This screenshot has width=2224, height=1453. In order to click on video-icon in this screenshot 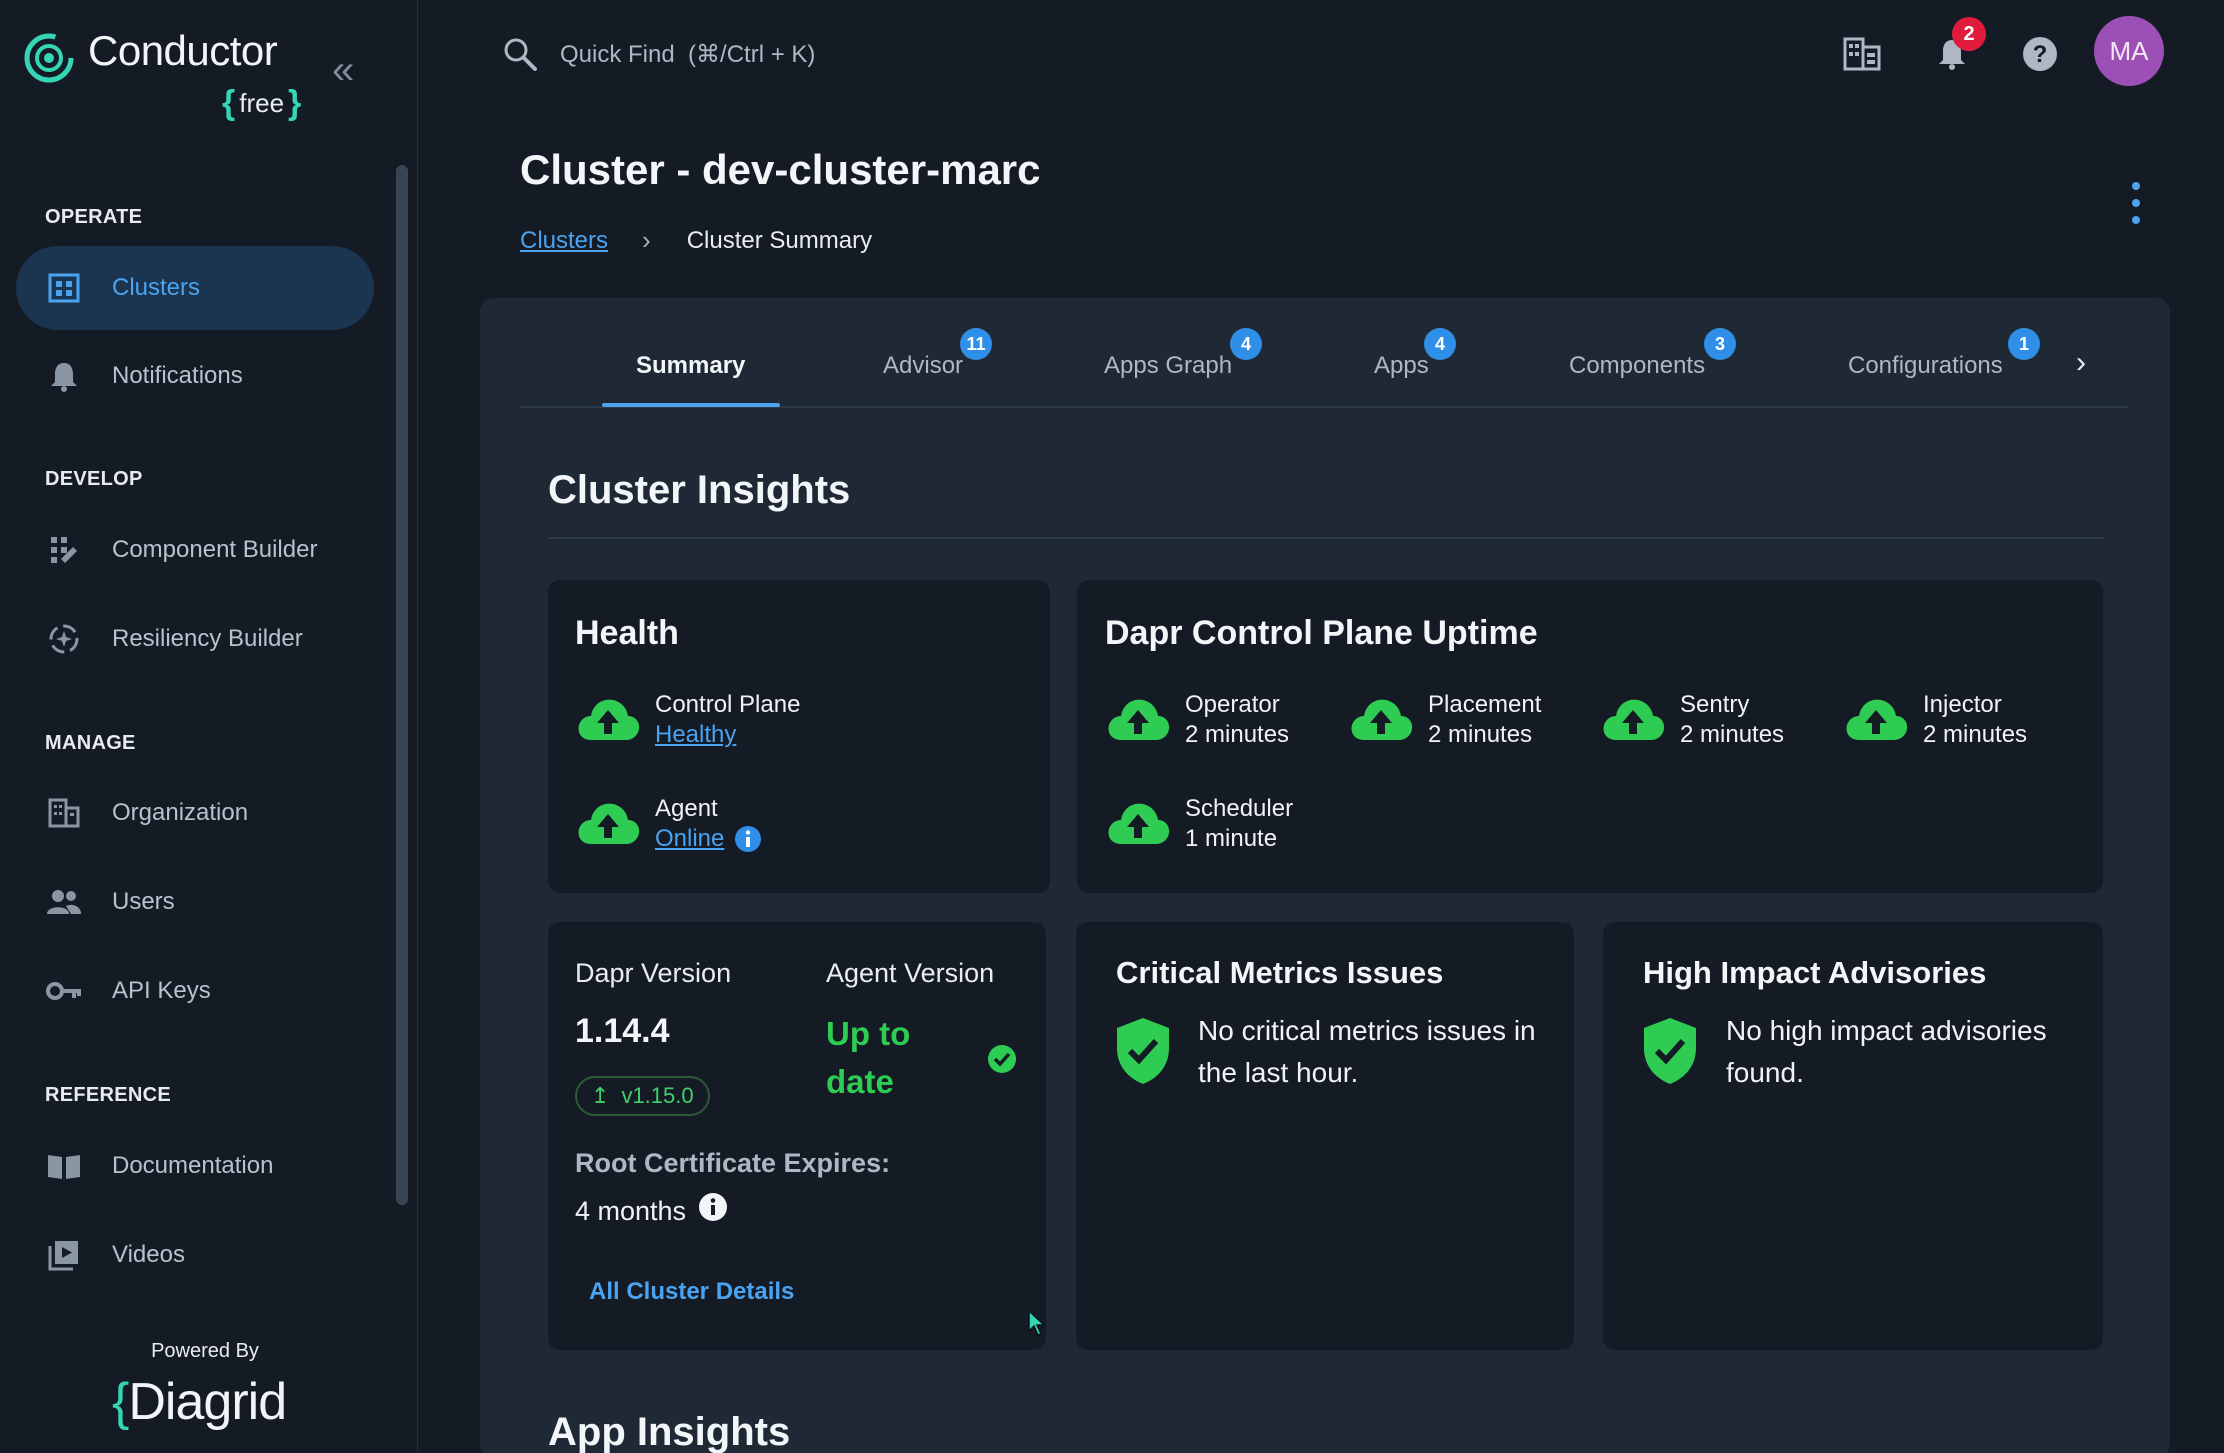, I will do `click(64, 1255)`.